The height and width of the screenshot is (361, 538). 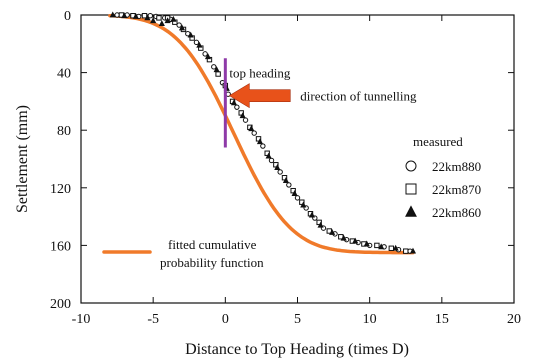 I want to click on x-axis-label: Distance to Top Heading (times D), so click(x=297, y=349).